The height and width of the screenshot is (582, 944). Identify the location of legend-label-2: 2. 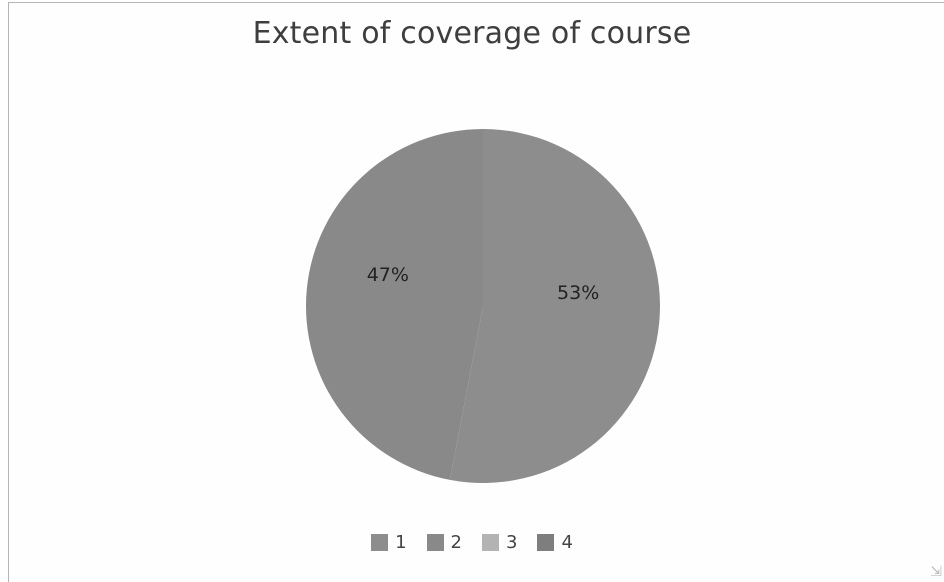
(456, 542).